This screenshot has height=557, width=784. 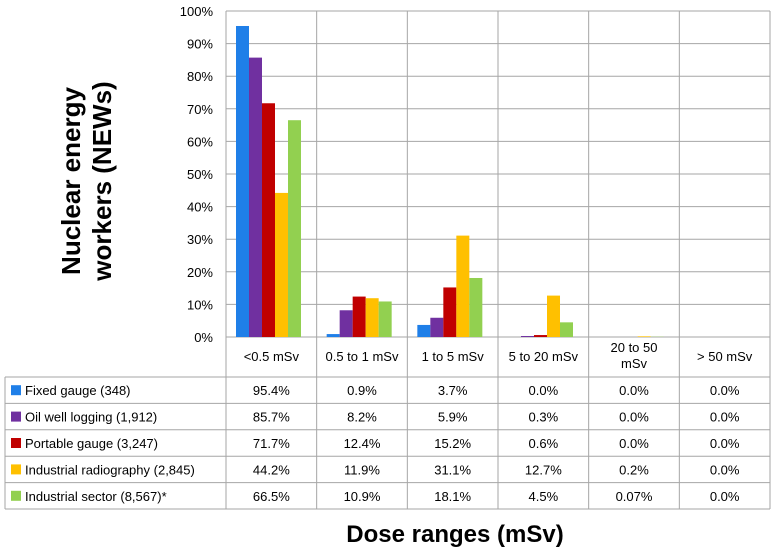 What do you see at coordinates (271, 496) in the screenshot?
I see `data-label: 66.5%` at bounding box center [271, 496].